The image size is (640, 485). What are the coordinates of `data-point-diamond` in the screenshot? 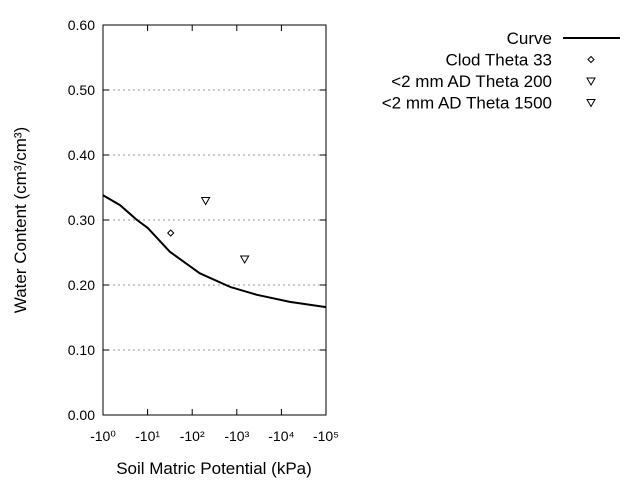 It's located at (171, 233).